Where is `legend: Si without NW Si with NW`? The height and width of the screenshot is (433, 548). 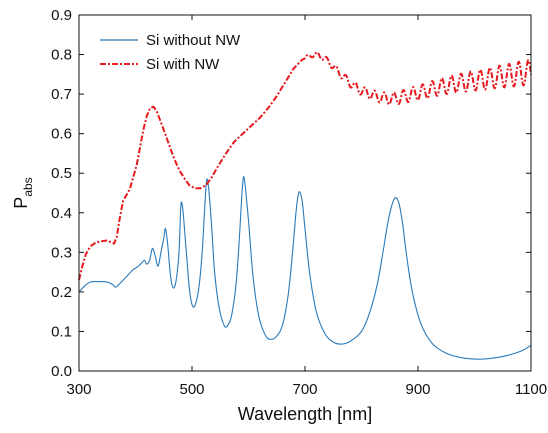
legend: Si without NW Si with NW is located at coordinates (170, 52).